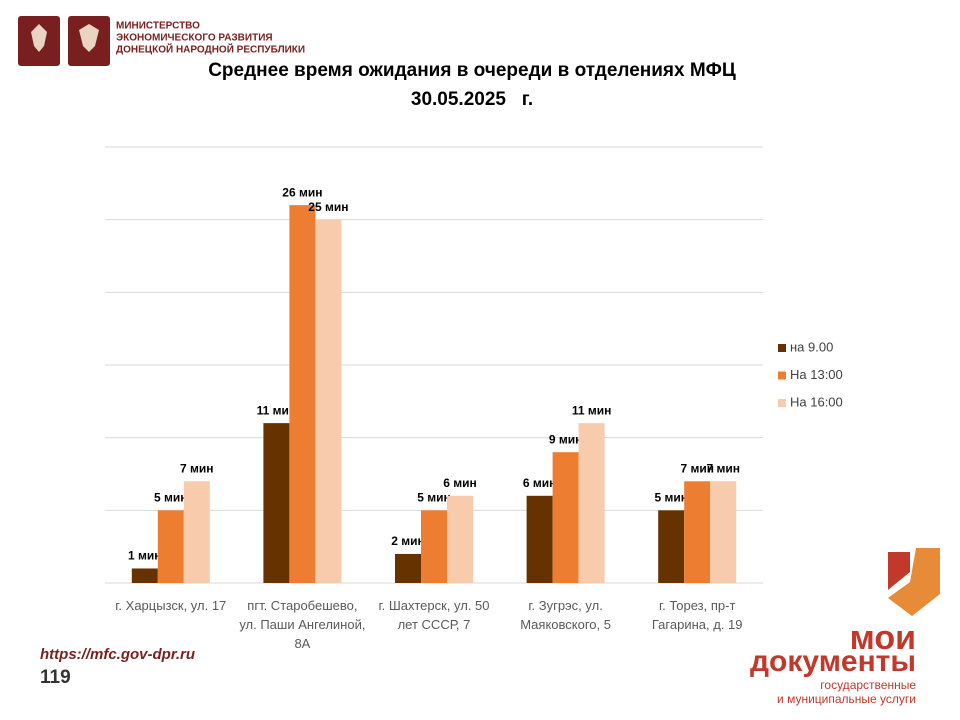  What do you see at coordinates (472, 99) in the screenshot?
I see `chart-subtitle: 30.05.2025 г.` at bounding box center [472, 99].